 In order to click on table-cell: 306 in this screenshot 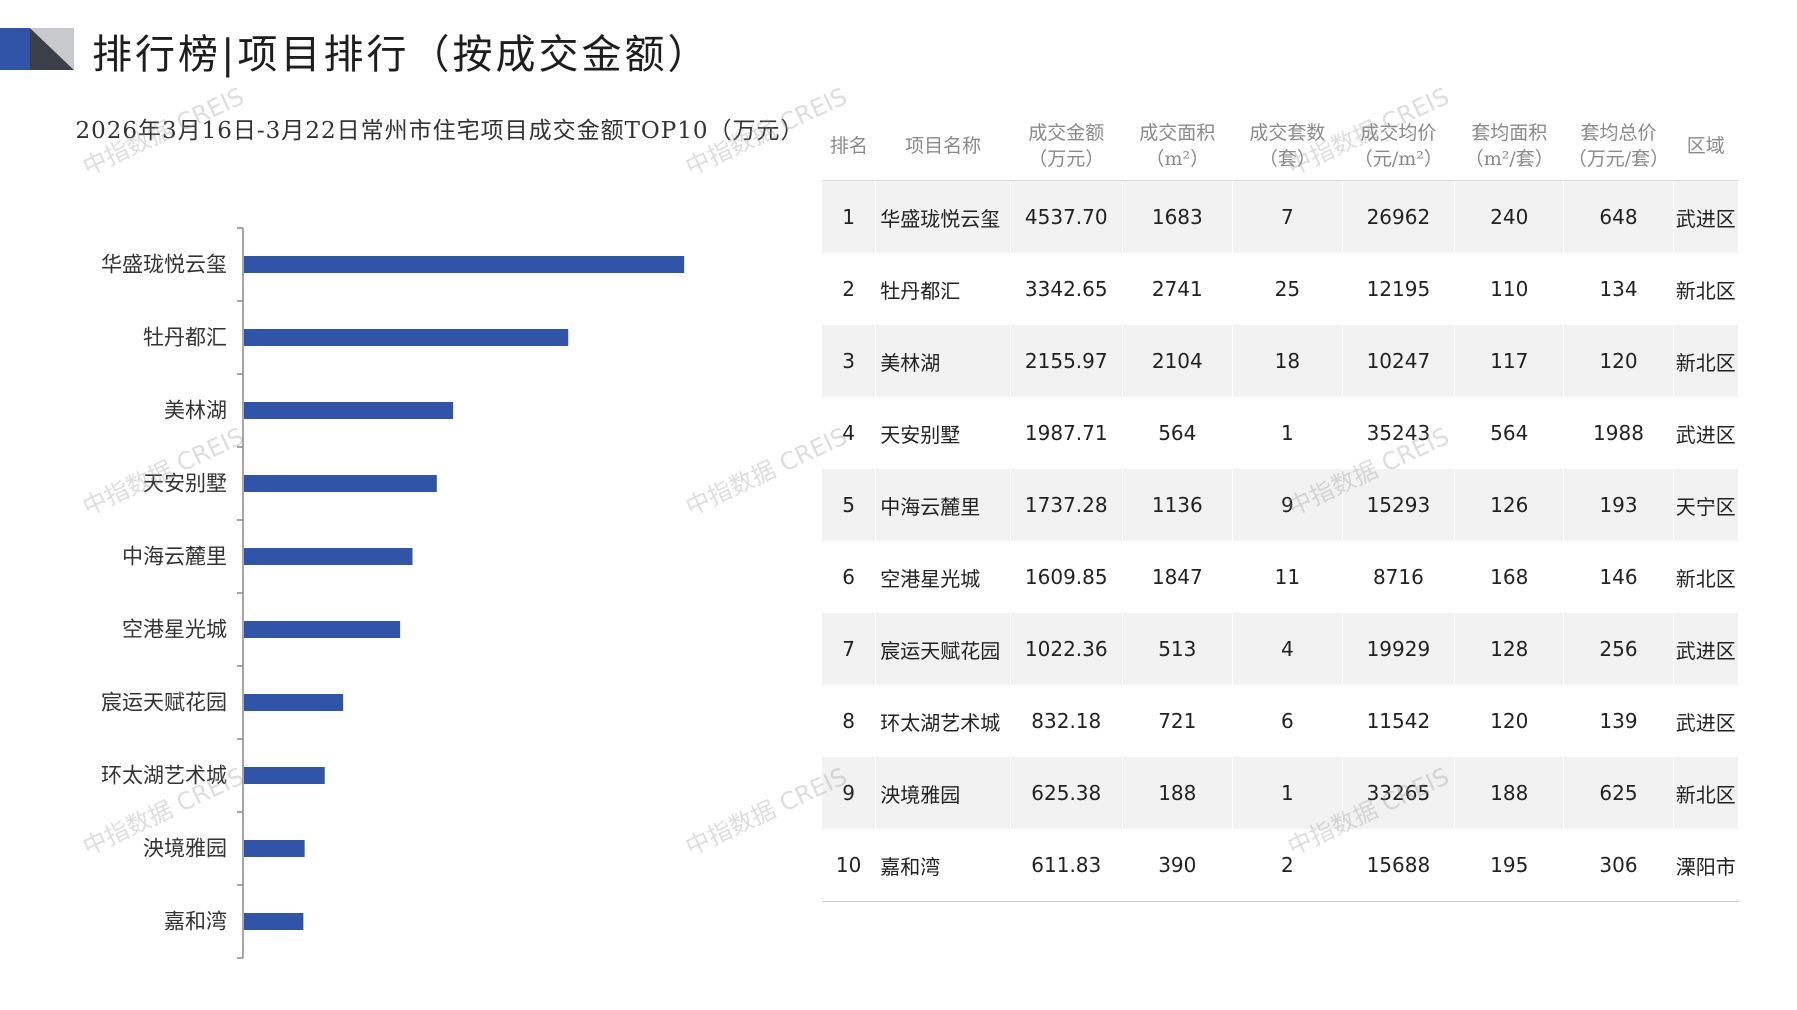, I will do `click(1618, 865)`.